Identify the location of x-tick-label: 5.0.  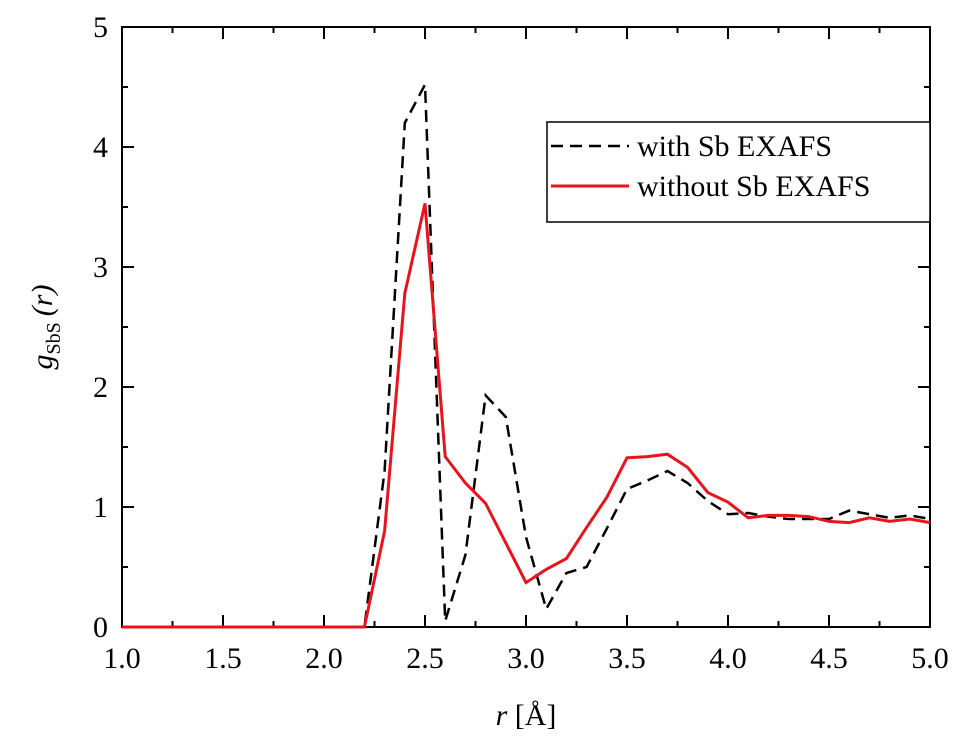
(930, 658).